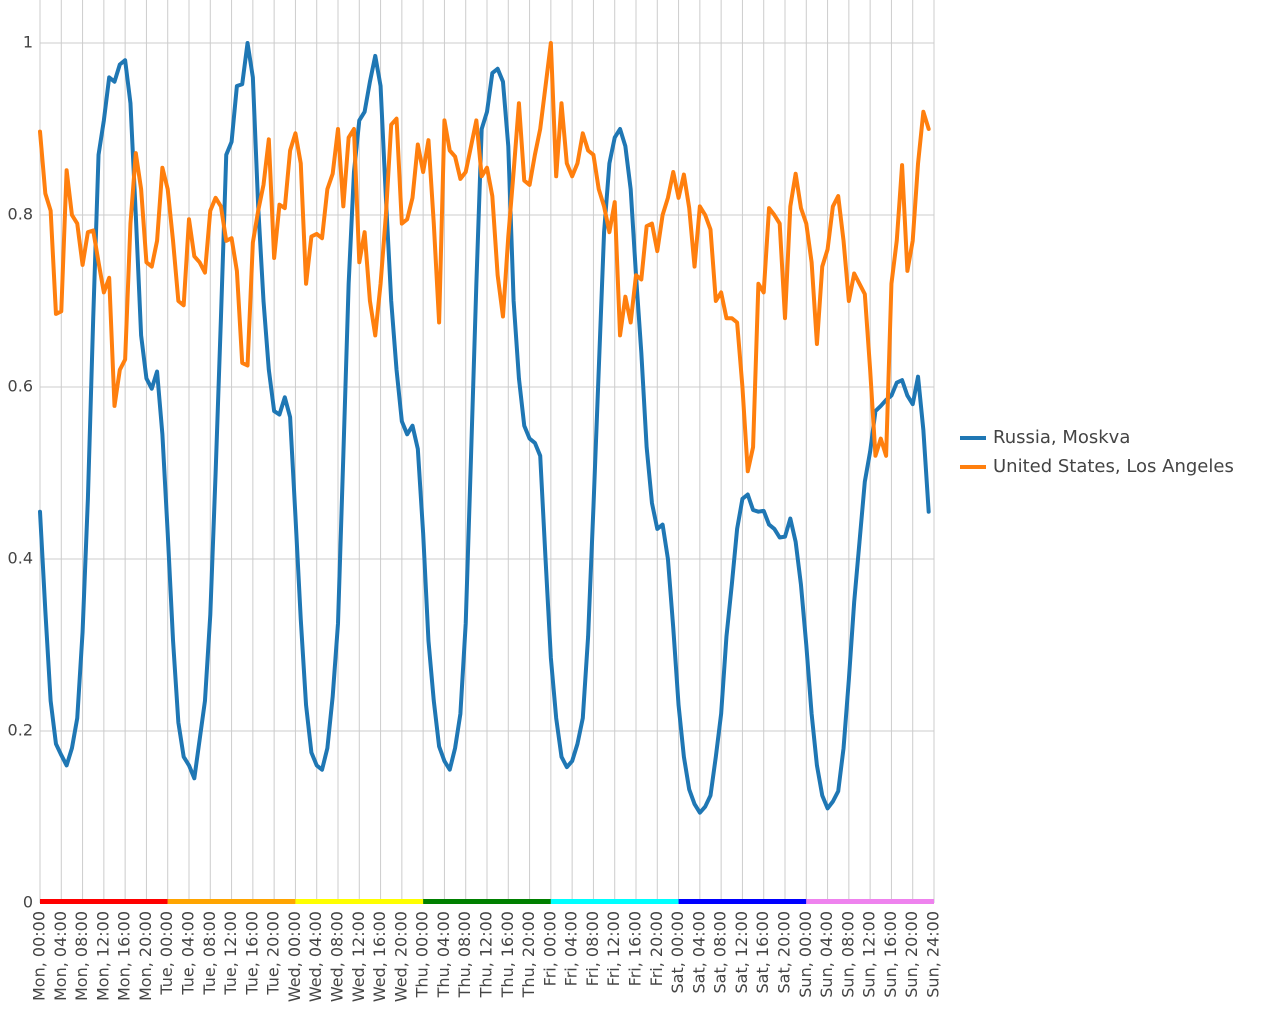 The height and width of the screenshot is (1024, 1280). What do you see at coordinates (592, 948) in the screenshot?
I see `x-tick-label: Fri, 08:00` at bounding box center [592, 948].